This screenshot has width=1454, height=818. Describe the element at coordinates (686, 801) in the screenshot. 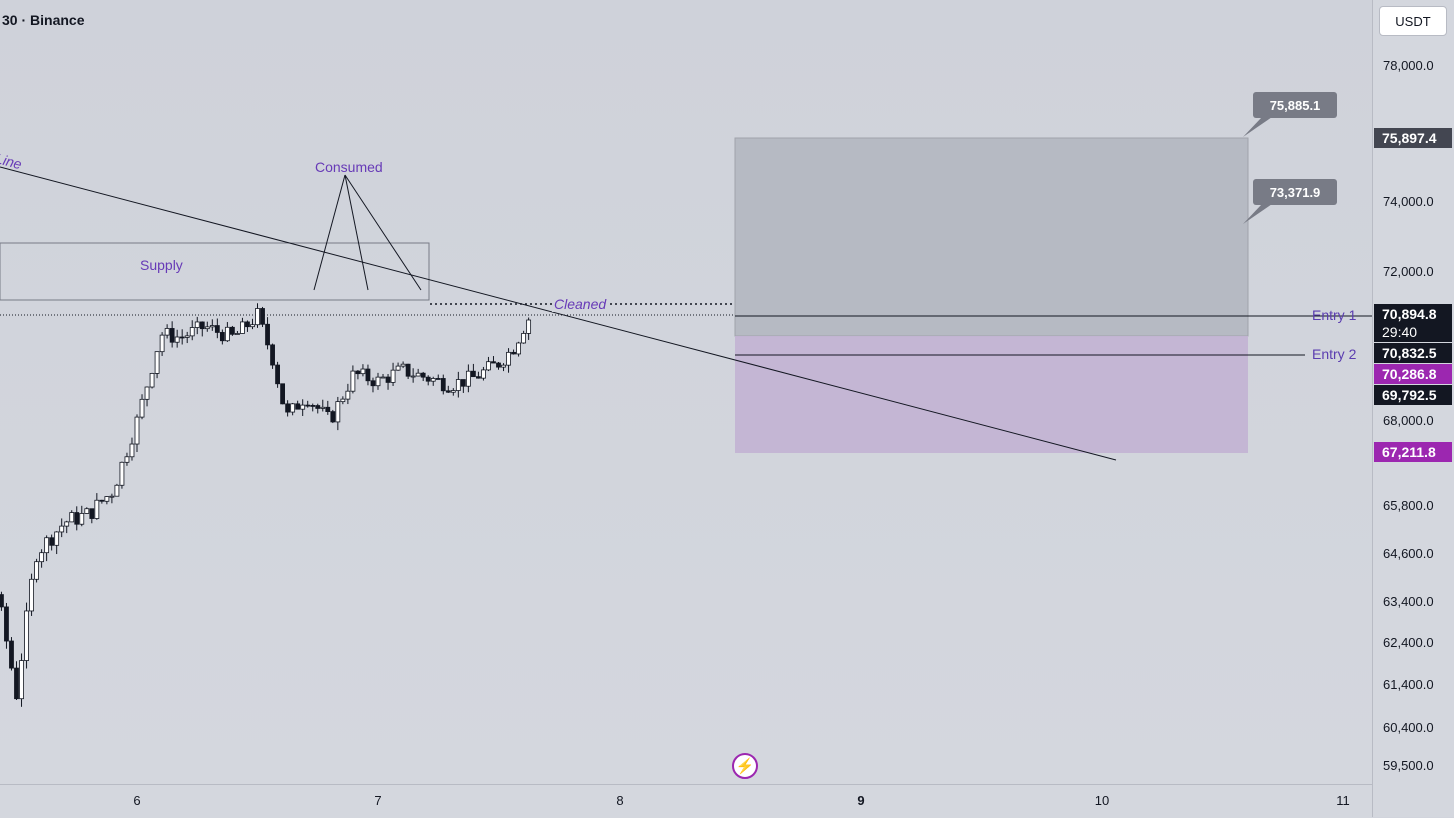

I see `time-axis: 6 7 8 9 10 11` at that location.